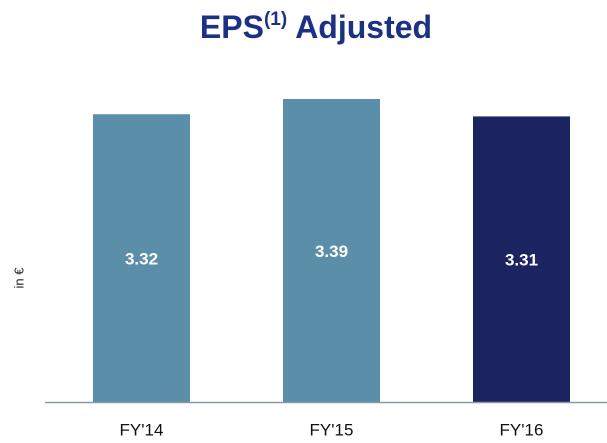 The image size is (607, 443). I want to click on title-superscript: (1), so click(275, 19).